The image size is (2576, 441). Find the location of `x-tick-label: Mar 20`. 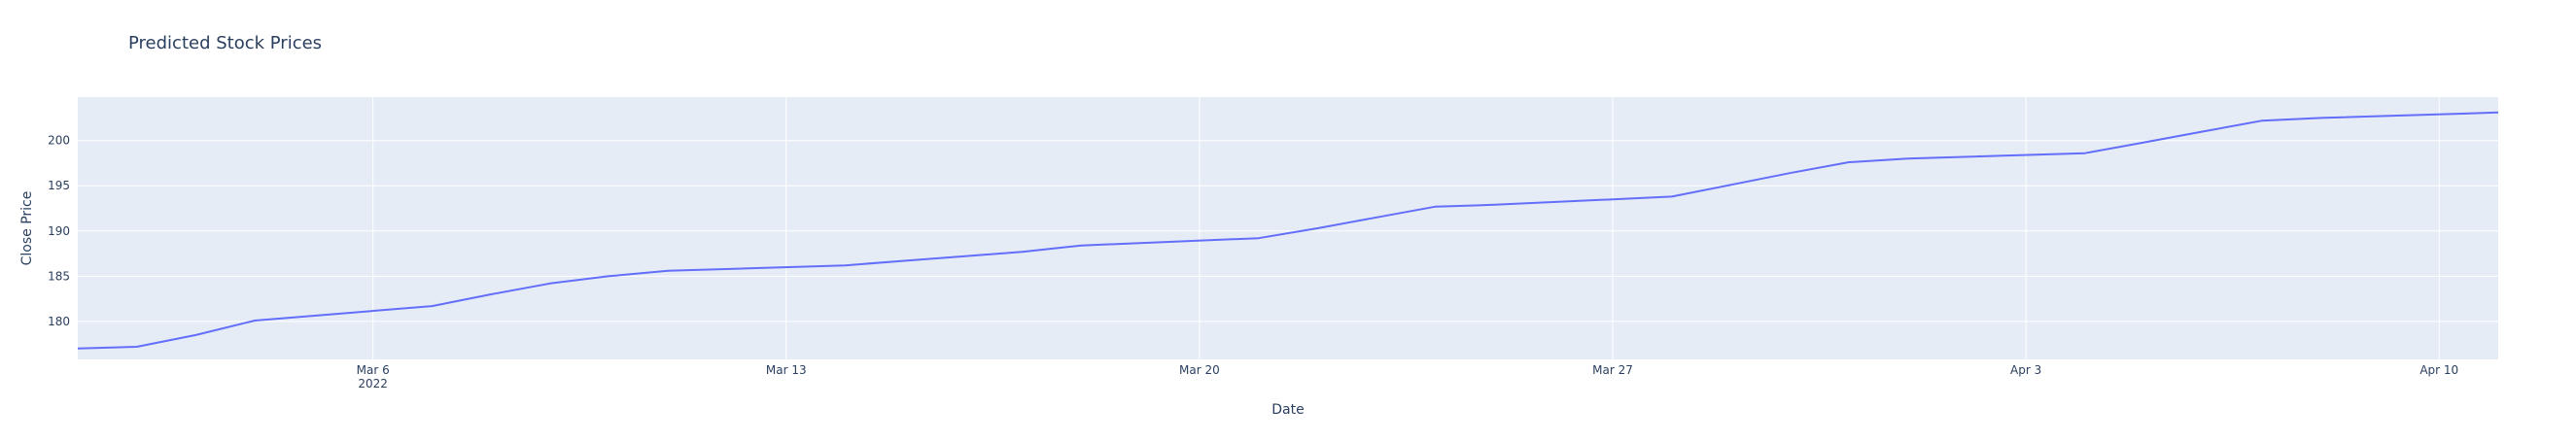

x-tick-label: Mar 20 is located at coordinates (1199, 370).